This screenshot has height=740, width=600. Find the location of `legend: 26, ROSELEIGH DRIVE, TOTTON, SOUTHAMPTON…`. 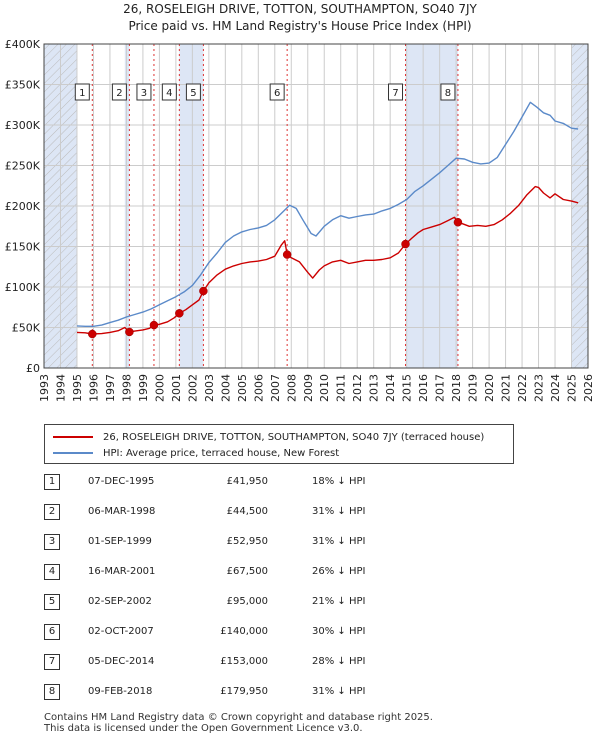

legend: 26, ROSELEIGH DRIVE, TOTTON, SOUTHAMPTON… is located at coordinates (279, 444).